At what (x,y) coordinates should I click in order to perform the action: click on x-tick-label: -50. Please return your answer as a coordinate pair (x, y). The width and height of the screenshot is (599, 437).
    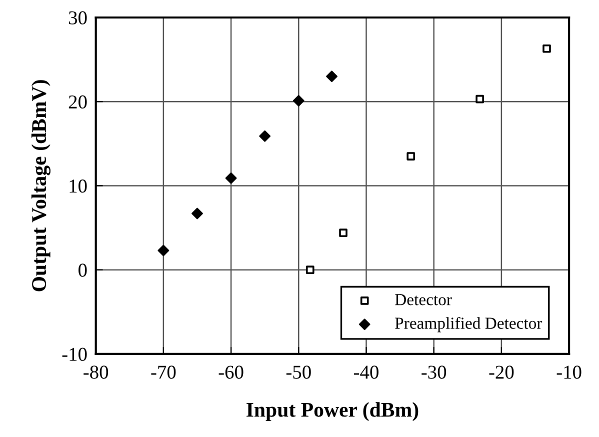
    Looking at the image, I should click on (298, 372).